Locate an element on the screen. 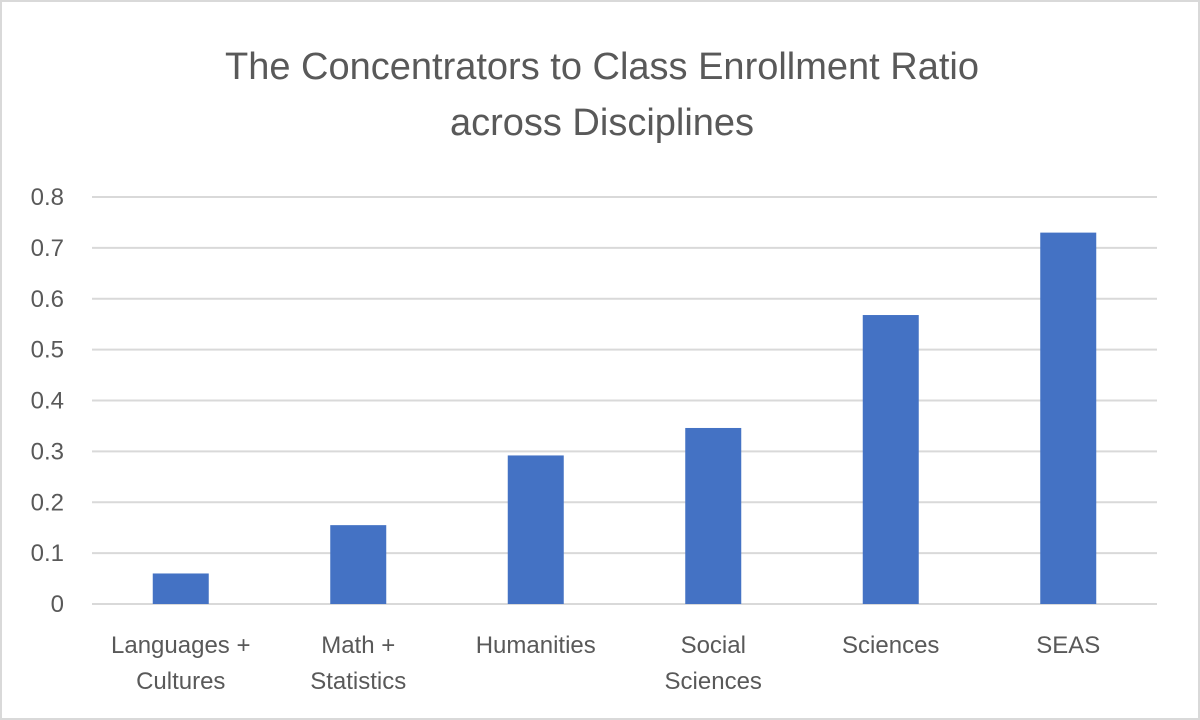 The image size is (1200, 720). y-tick-label: 0 is located at coordinates (57, 604).